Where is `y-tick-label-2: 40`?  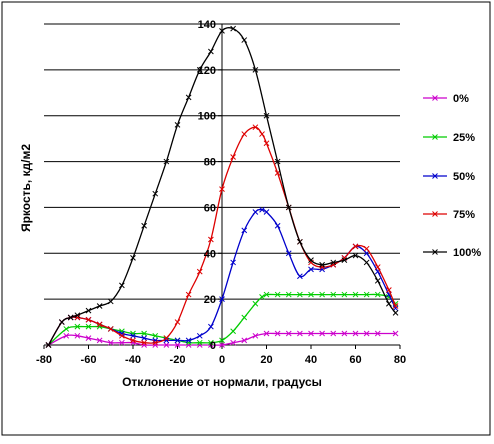
y-tick-label-2: 40 is located at coordinates (210, 254).